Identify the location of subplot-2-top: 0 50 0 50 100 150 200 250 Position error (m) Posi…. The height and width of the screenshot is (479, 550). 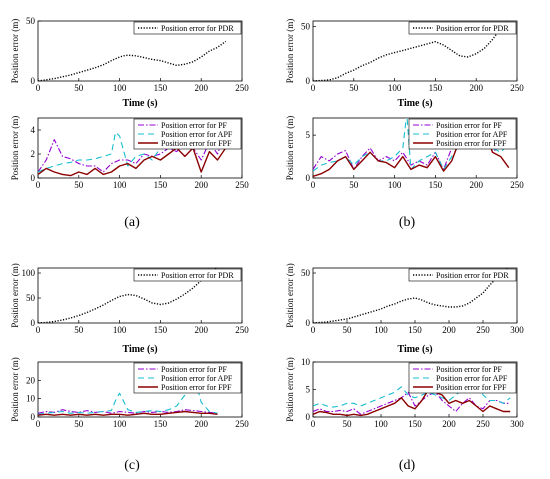
(404, 56).